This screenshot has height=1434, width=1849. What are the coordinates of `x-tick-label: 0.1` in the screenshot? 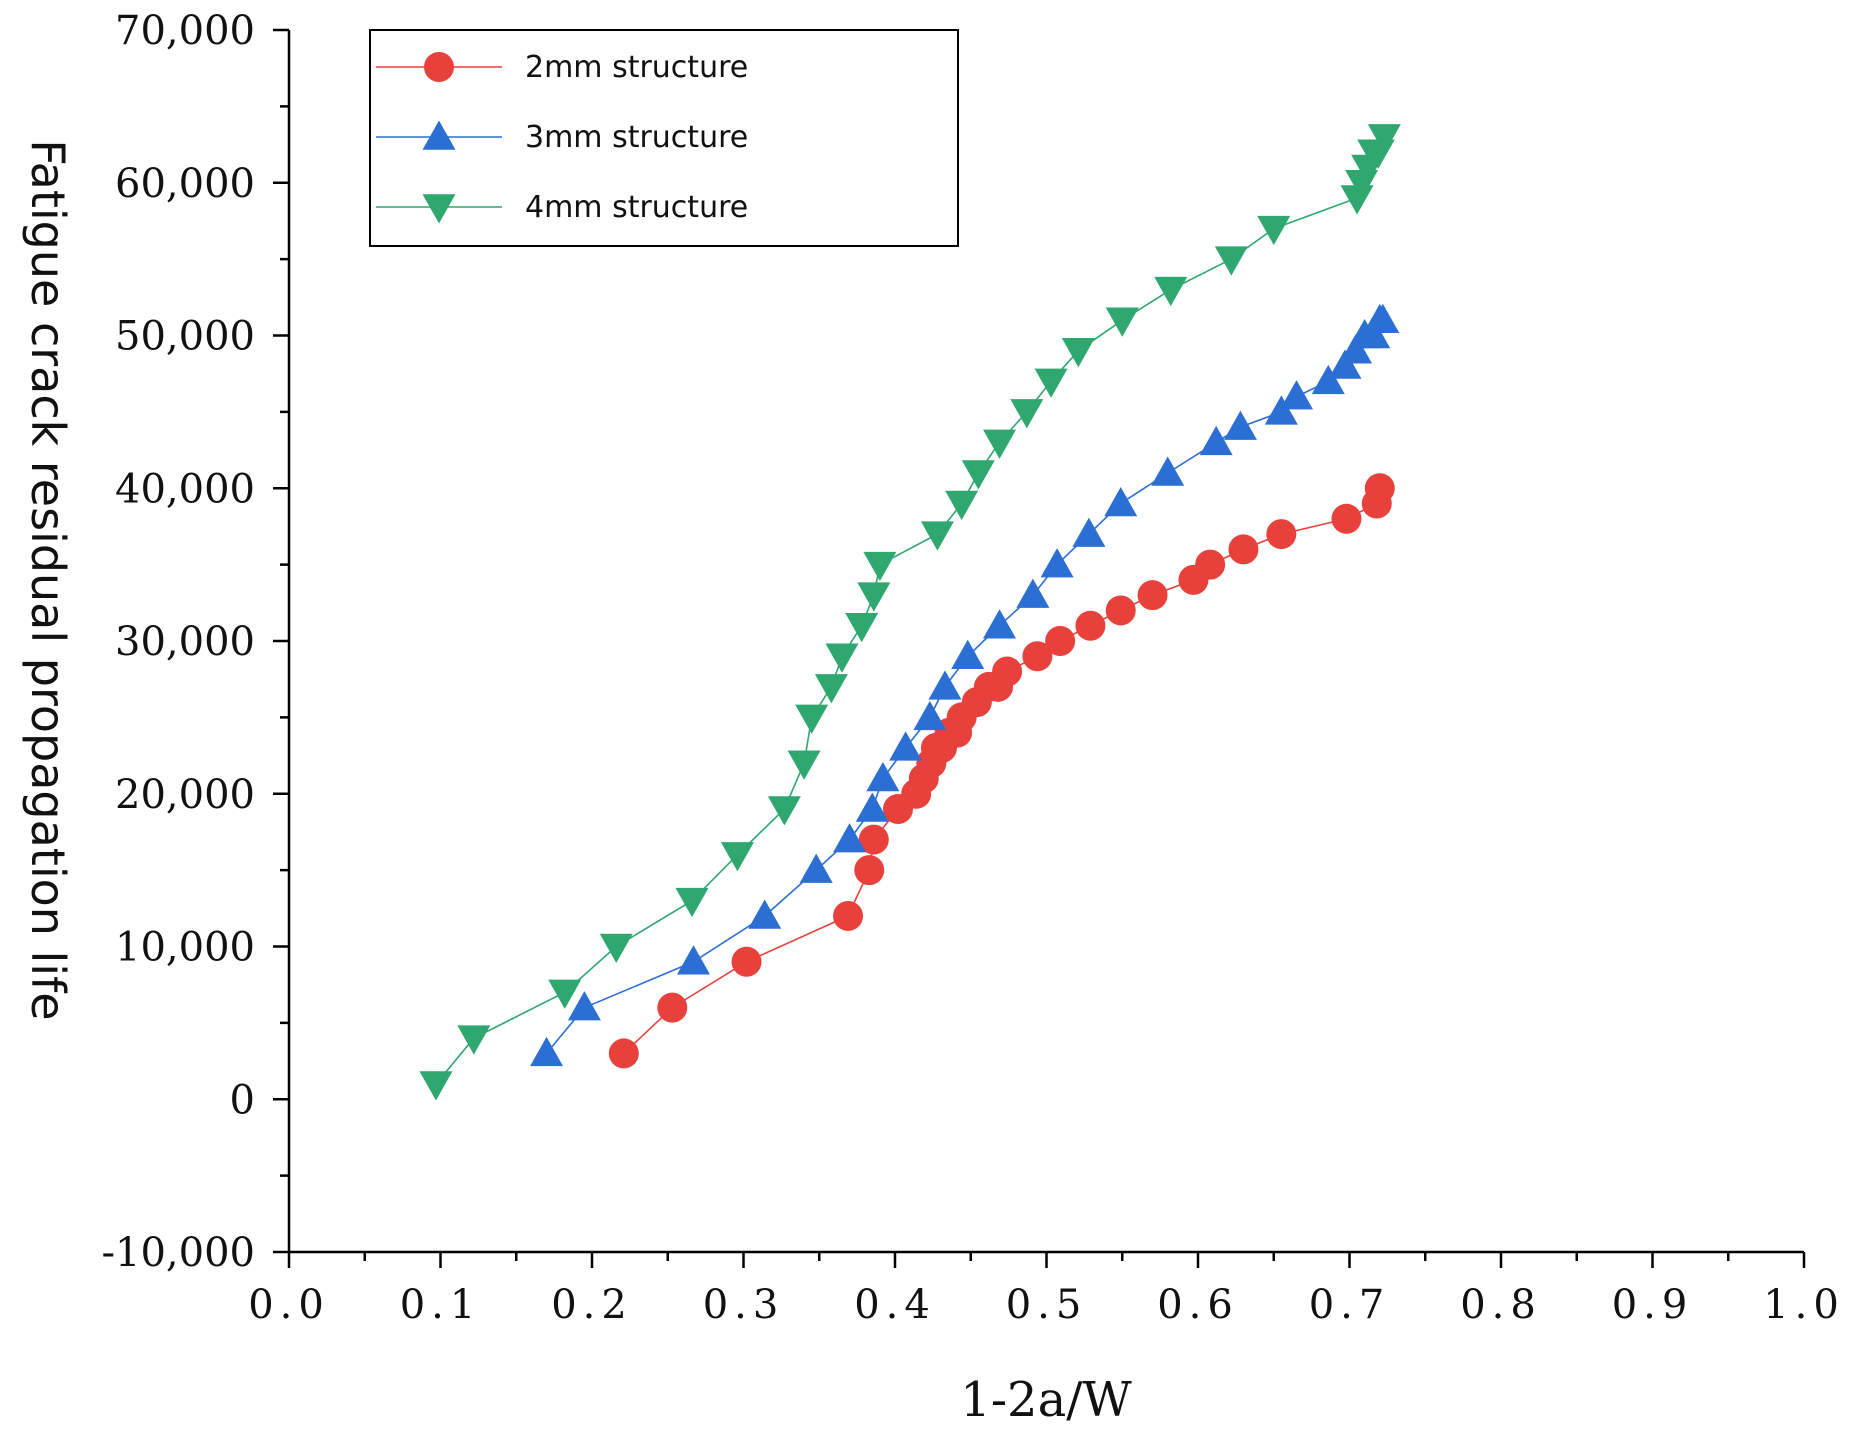 It's located at (441, 1305).